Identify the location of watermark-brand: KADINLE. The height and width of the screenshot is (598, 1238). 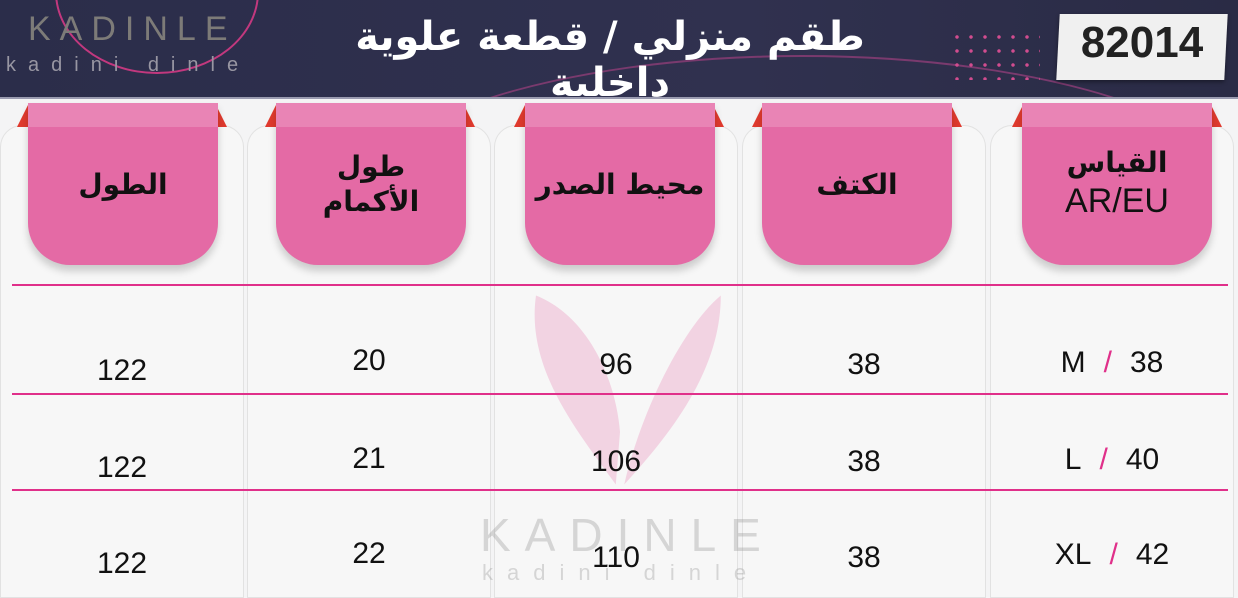
(627, 535).